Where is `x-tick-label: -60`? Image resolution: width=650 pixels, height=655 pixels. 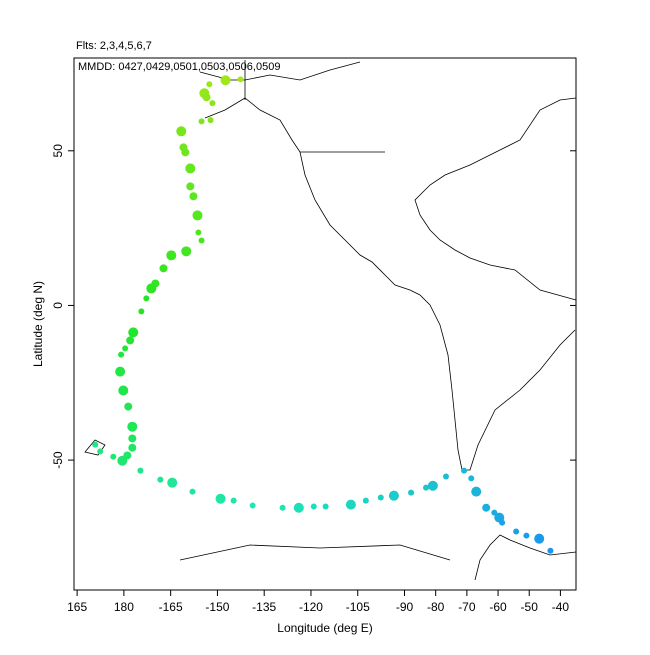
x-tick-label: -60 is located at coordinates (498, 607).